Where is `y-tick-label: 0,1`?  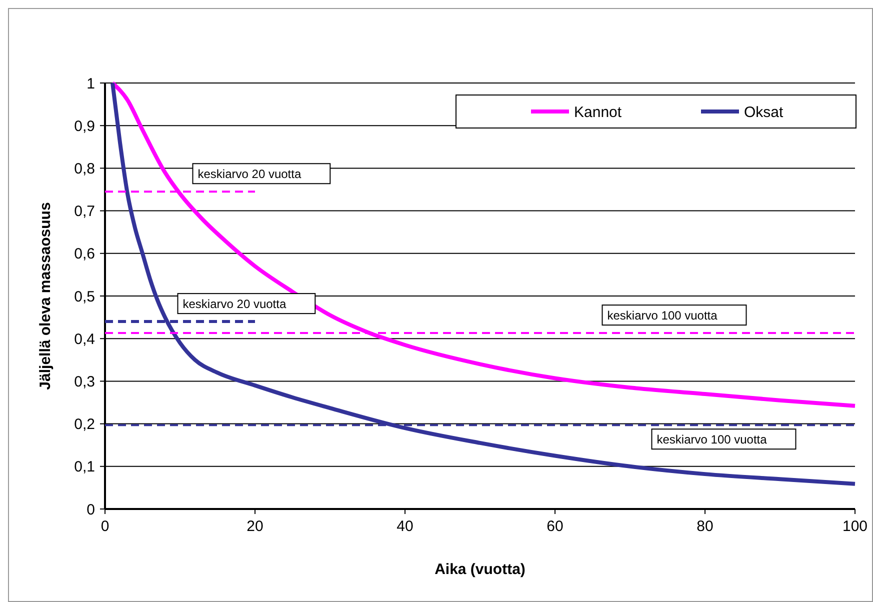 y-tick-label: 0,1 is located at coordinates (84, 467).